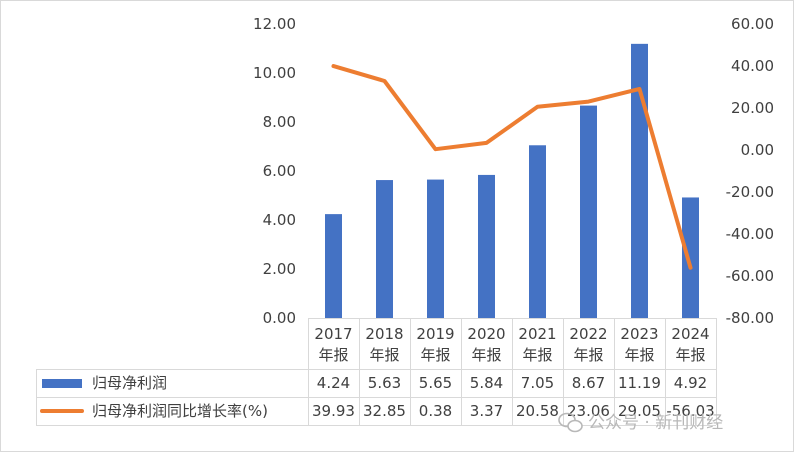 Image resolution: width=794 pixels, height=452 pixels. What do you see at coordinates (750, 234) in the screenshot?
I see `y-right-tick-label: -40.00` at bounding box center [750, 234].